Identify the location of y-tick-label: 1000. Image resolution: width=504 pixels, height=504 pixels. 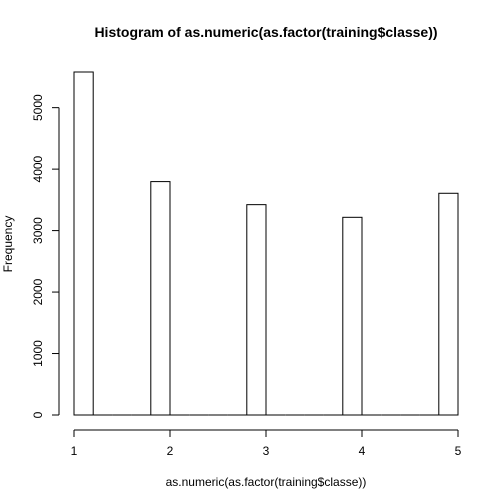
(38, 353).